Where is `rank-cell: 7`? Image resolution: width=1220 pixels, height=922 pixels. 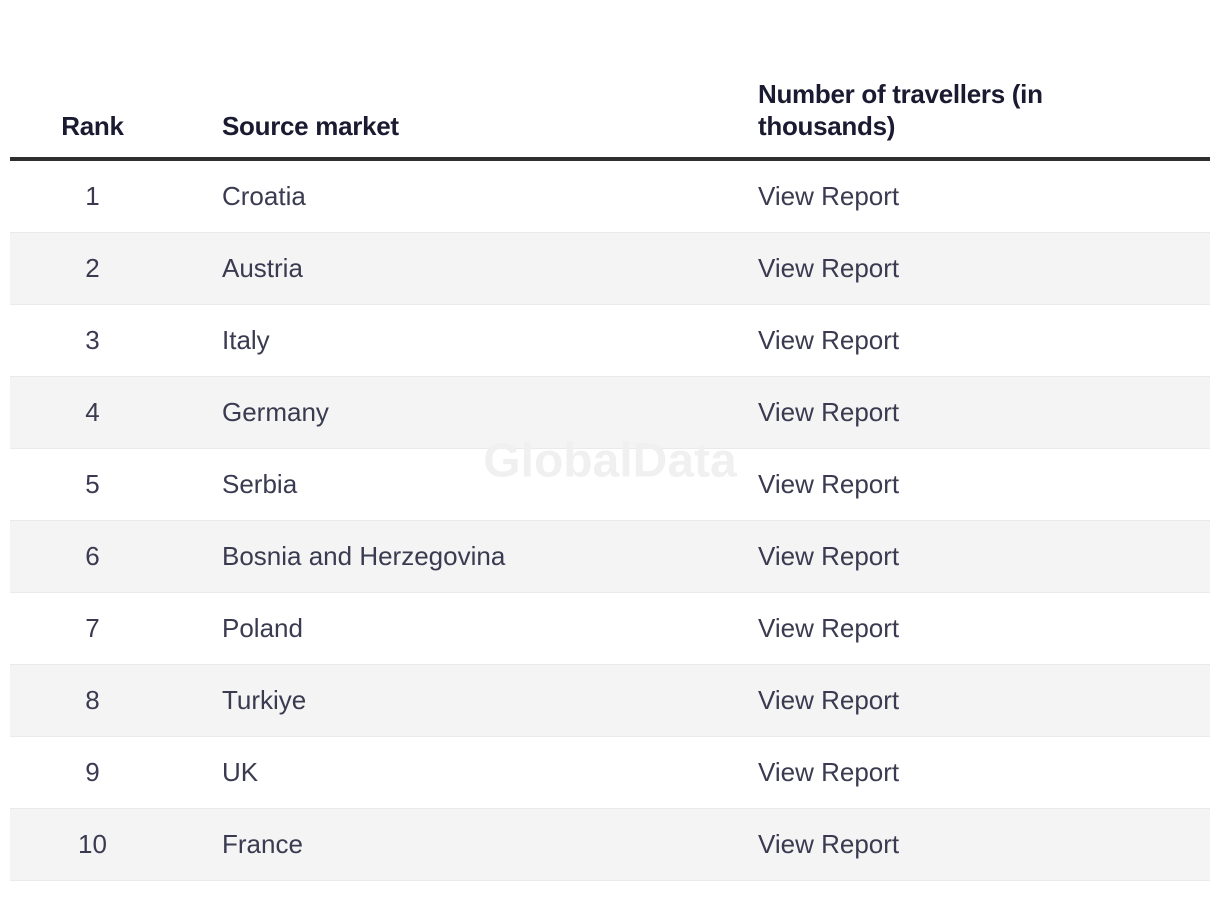 rank-cell: 7 is located at coordinates (92, 628).